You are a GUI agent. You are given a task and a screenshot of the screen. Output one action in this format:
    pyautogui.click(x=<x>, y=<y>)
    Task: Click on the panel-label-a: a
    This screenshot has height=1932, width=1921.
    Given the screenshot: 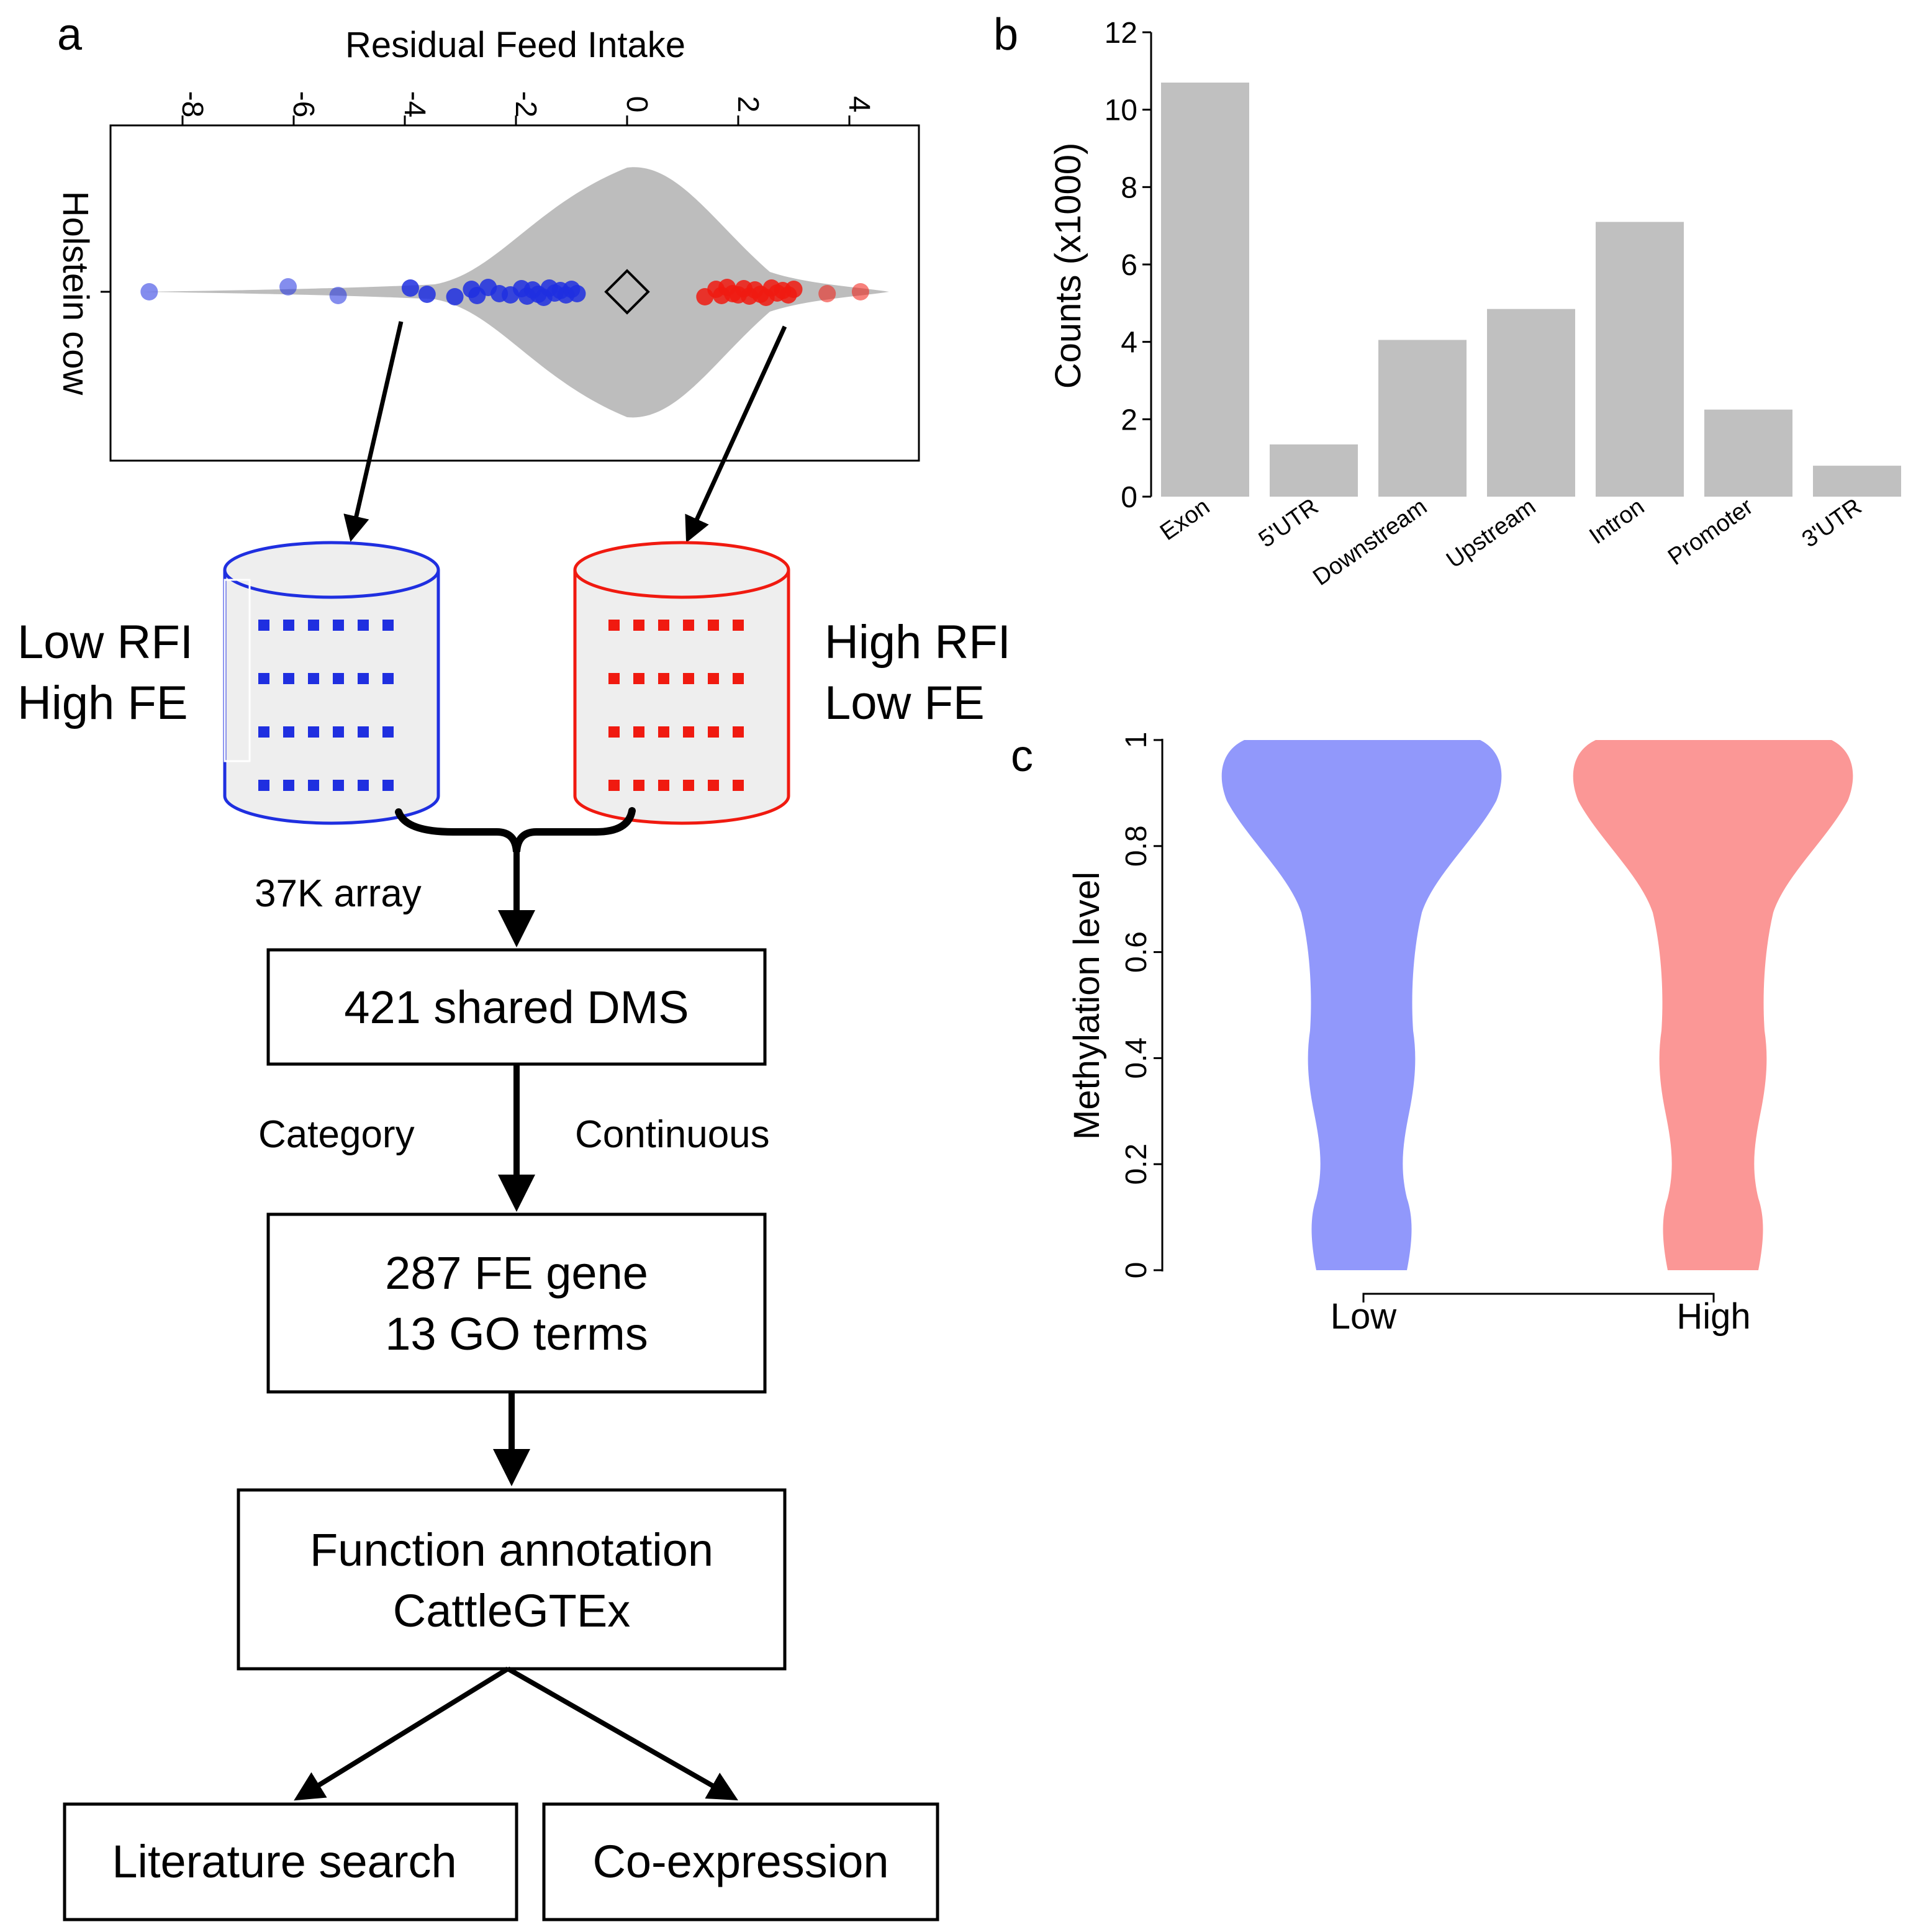 What is the action you would take?
    pyautogui.click(x=70, y=35)
    